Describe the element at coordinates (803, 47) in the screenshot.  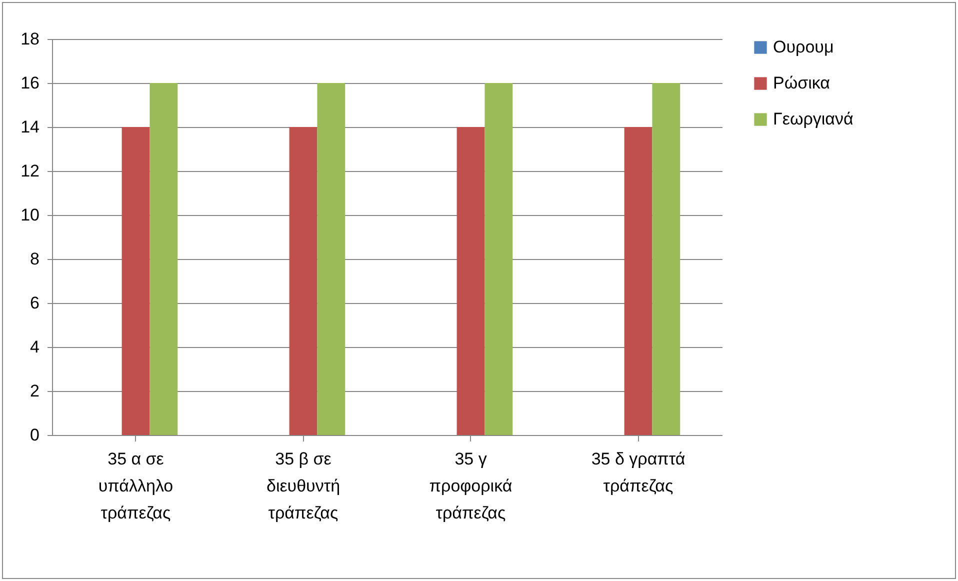
I see `legend-label: Ουρουμ` at that location.